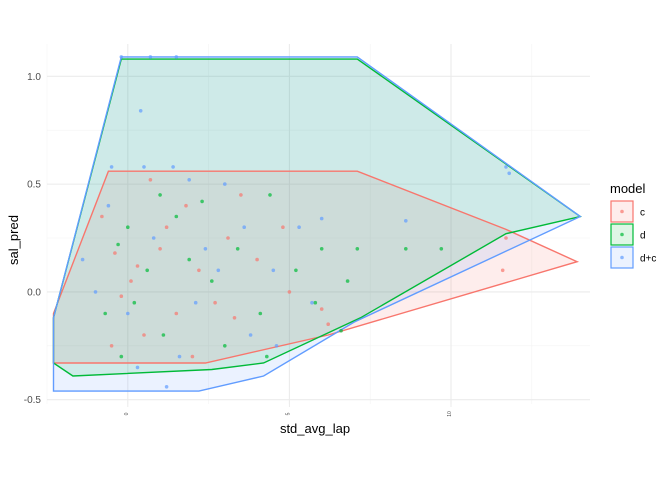 The image size is (672, 485). I want to click on y-axis-ticks: -0.5 0.0 0.5 1.0, so click(33, 239).